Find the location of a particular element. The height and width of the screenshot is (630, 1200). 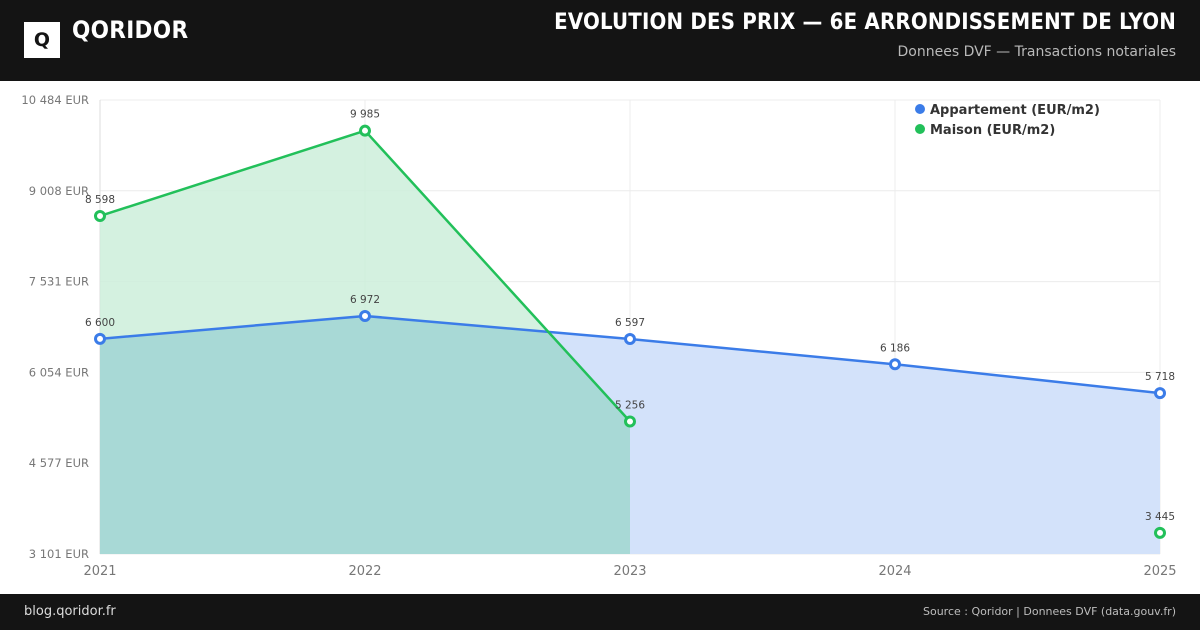

y-tick-label: 7 531 EUR is located at coordinates (59, 282).